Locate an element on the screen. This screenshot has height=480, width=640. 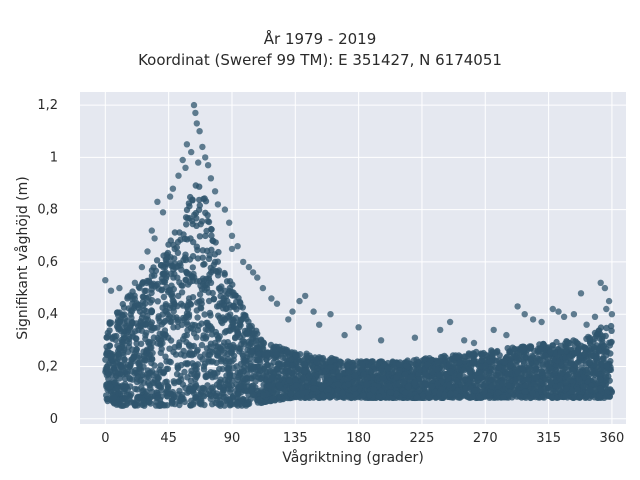
y-axis-label: Signifikant våghöjd (m) is located at coordinates (22, 257).